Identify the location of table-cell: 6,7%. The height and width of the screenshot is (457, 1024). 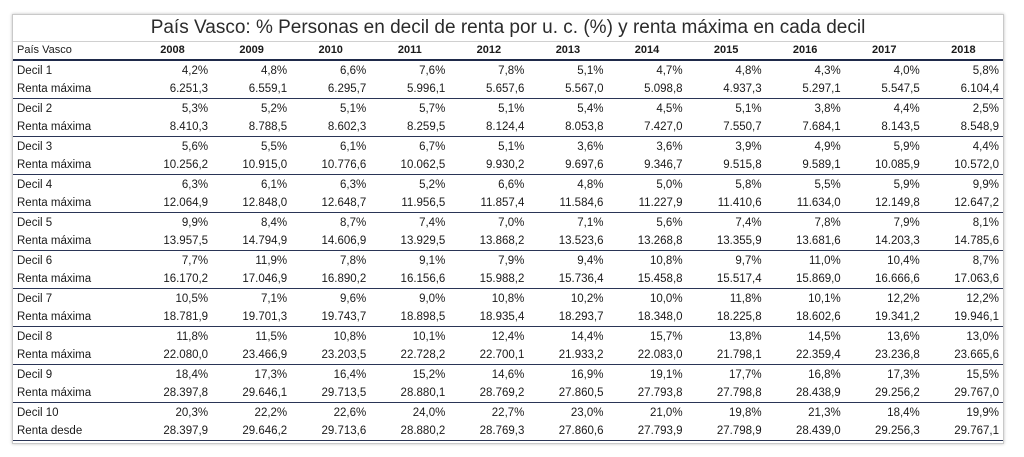
(432, 147).